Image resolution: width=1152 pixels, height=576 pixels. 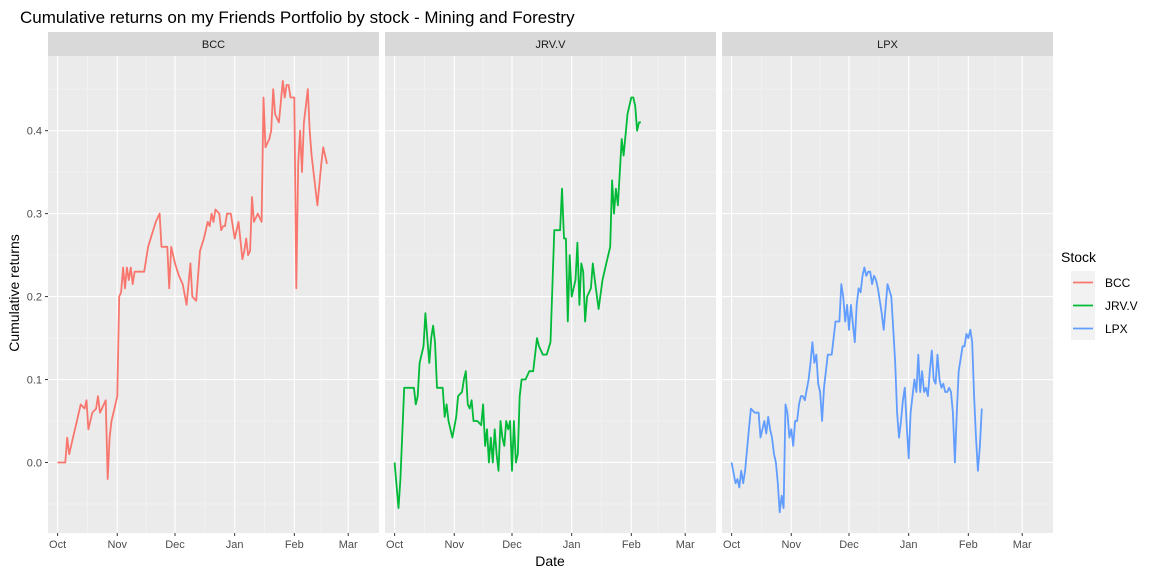 I want to click on facet-strip-label: LPX, so click(x=887, y=45).